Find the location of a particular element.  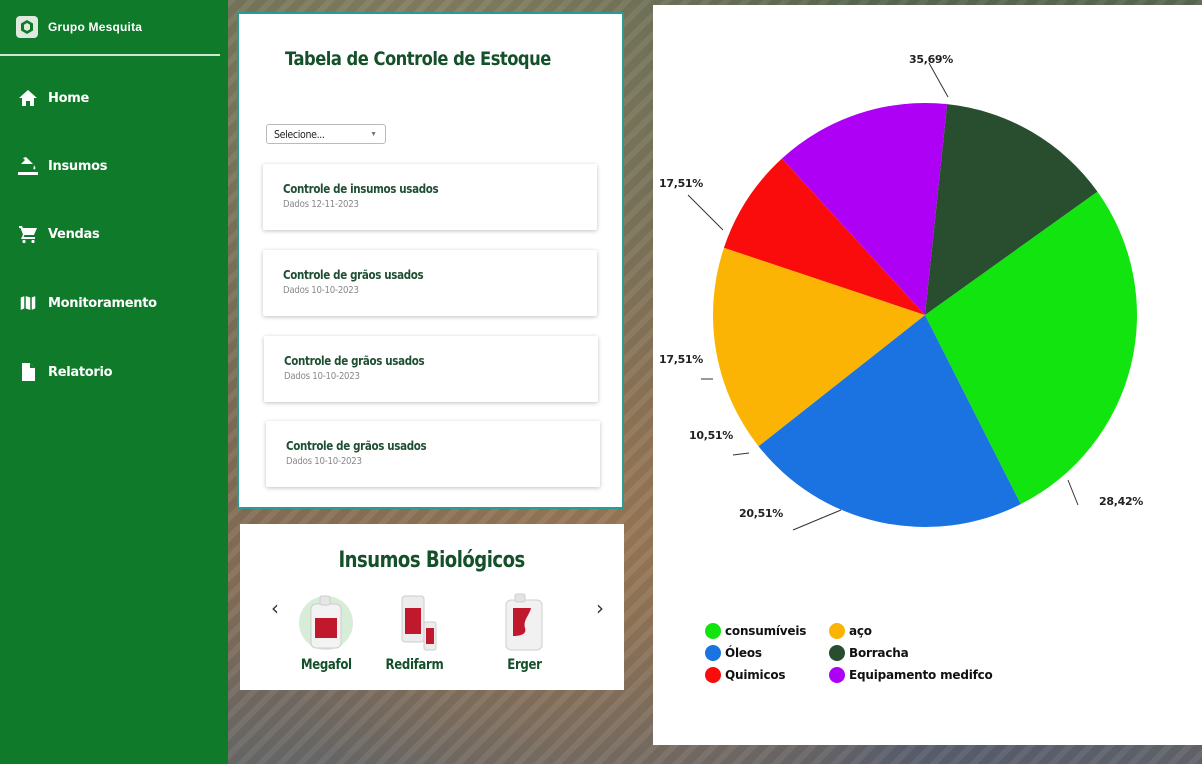

pie-slice-aço is located at coordinates (819, 347).